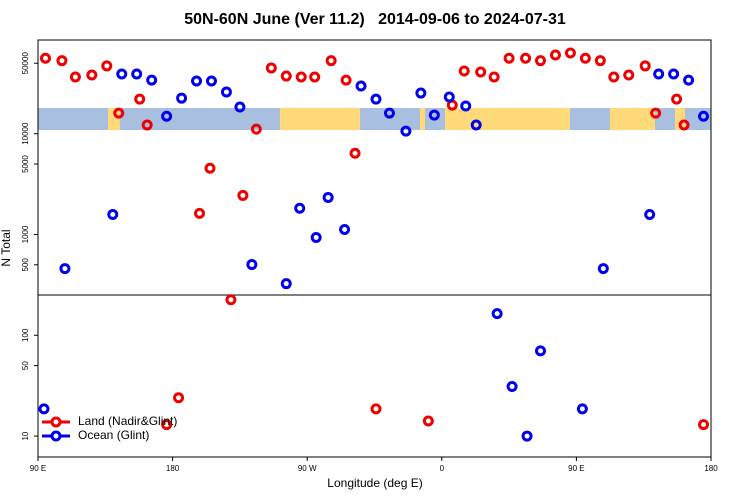 This screenshot has width=750, height=500. I want to click on y-tick-label: 50, so click(25, 365).